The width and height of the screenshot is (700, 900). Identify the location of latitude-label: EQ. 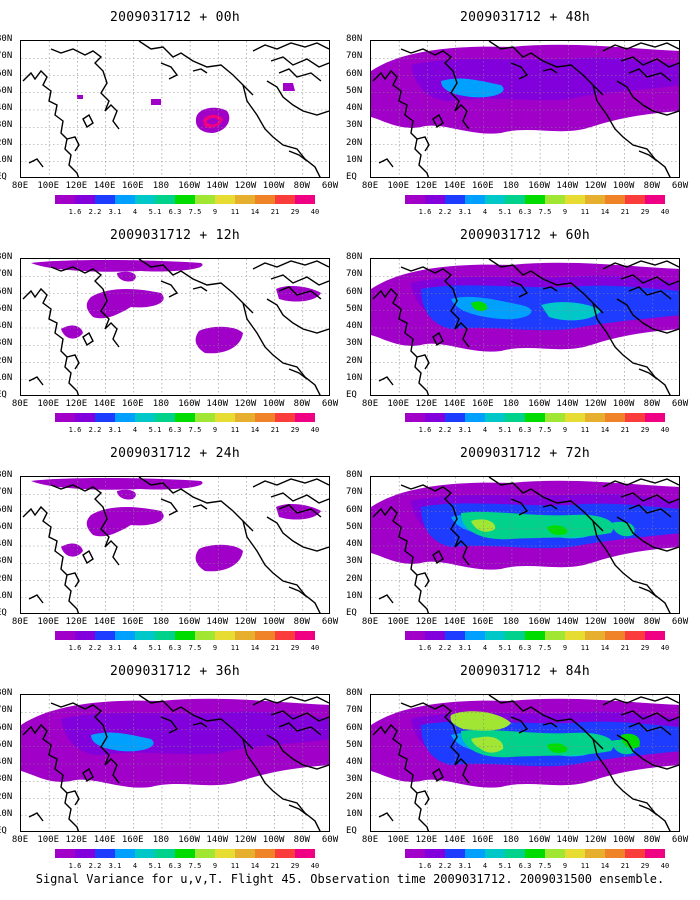
(3, 177).